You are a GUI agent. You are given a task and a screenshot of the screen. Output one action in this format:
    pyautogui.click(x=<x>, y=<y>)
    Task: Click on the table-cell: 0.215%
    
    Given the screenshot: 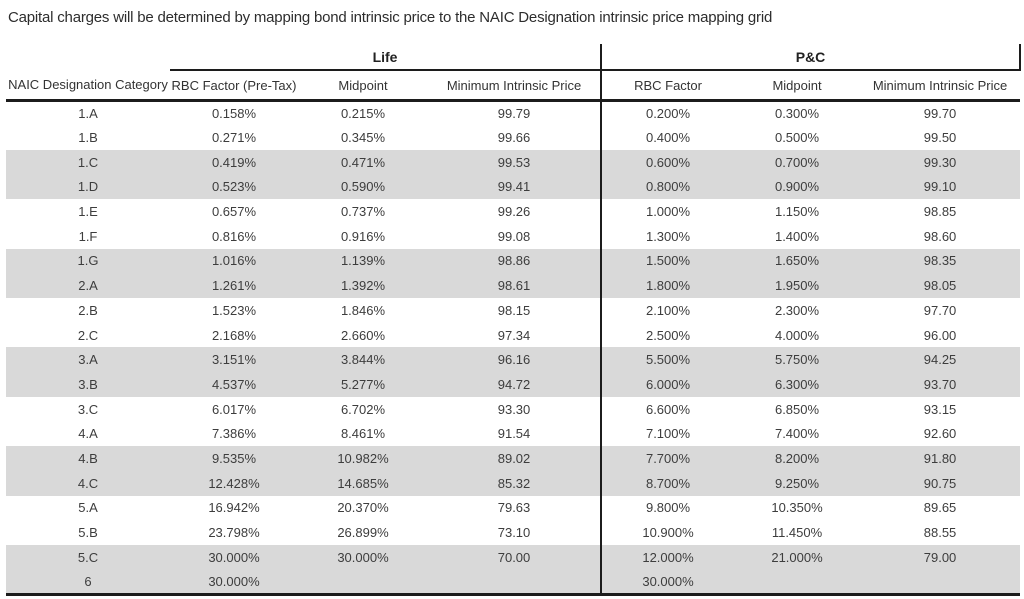 What is the action you would take?
    pyautogui.click(x=363, y=114)
    